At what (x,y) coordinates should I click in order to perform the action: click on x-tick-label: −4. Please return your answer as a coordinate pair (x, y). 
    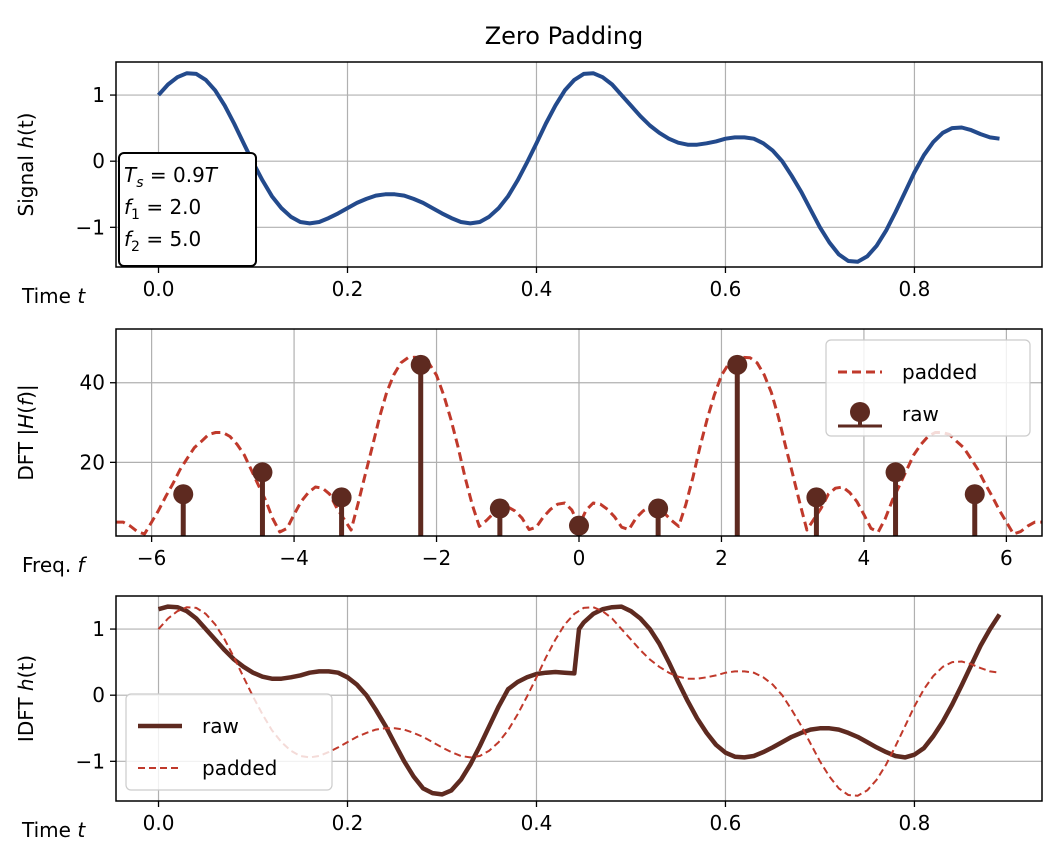
    Looking at the image, I should click on (293, 558).